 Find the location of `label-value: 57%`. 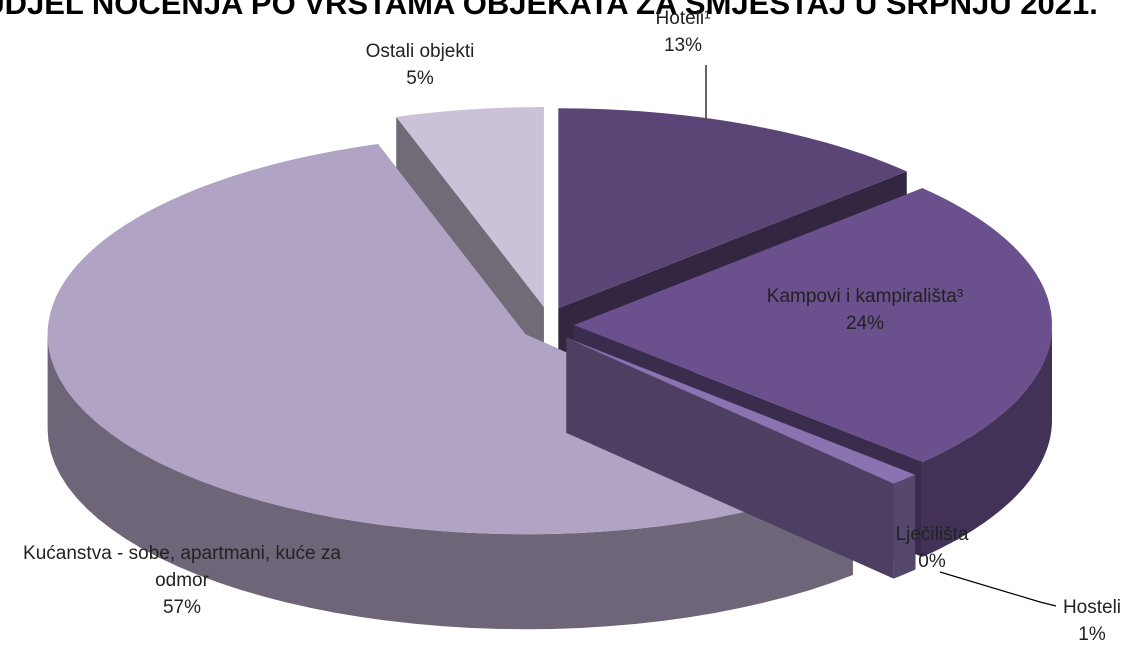

label-value: 57% is located at coordinates (182, 607).